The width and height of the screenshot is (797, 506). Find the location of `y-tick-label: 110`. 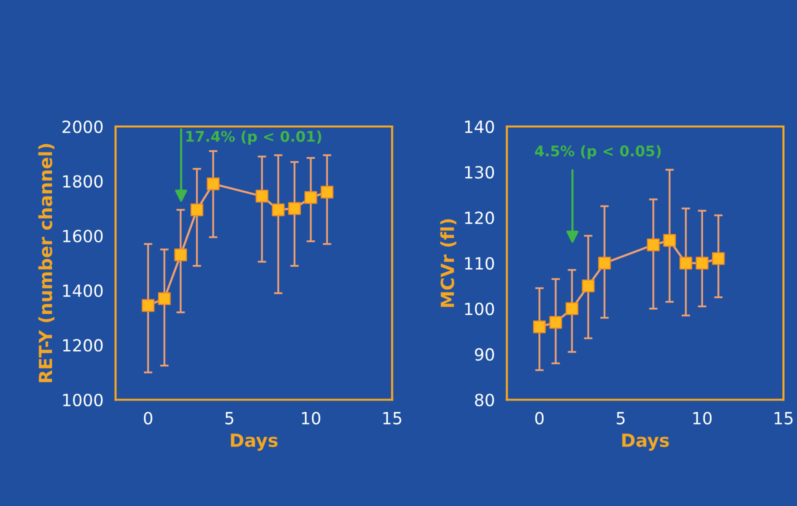

y-tick-label: 110 is located at coordinates (479, 263).